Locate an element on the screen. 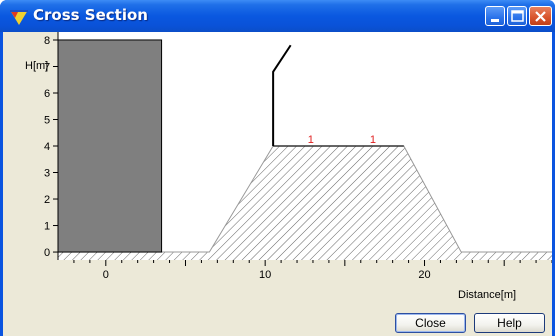 The width and height of the screenshot is (555, 336). title-bar: Cross Section is located at coordinates (277, 16).